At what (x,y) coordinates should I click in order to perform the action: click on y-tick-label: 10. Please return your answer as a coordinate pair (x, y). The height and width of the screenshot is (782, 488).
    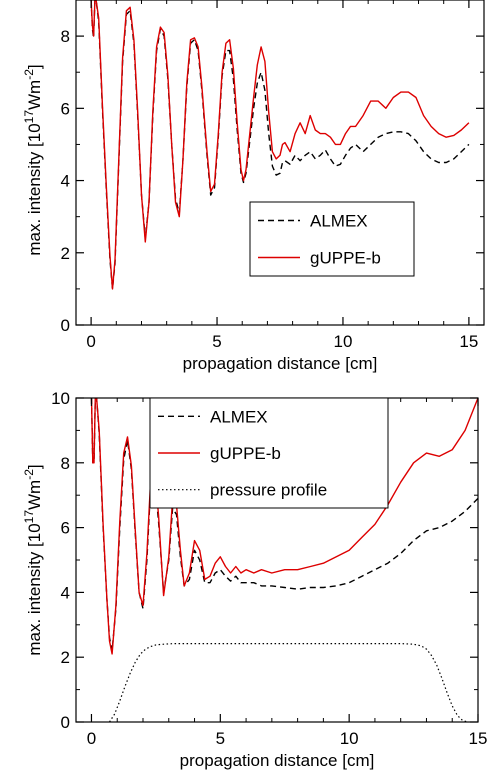
    Looking at the image, I should click on (60, 398).